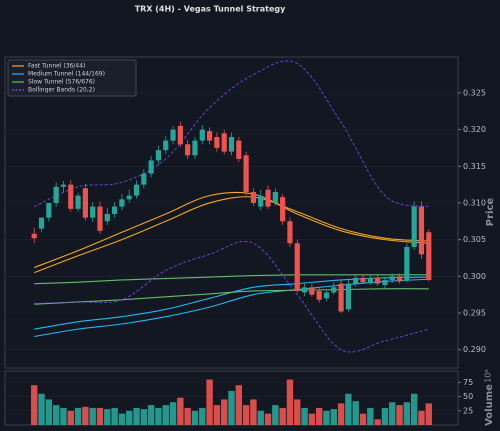 The image size is (500, 431). Describe the element at coordinates (490, 212) in the screenshot. I see `y-axis-label: Price` at that location.